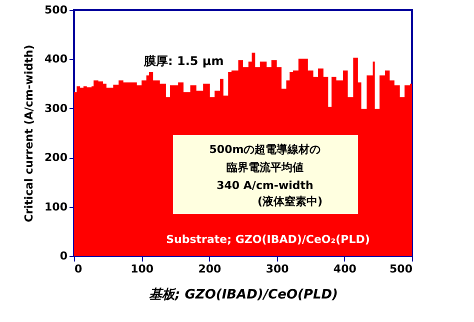 Image resolution: width=474 pixels, height=322 pixels. What do you see at coordinates (243, 295) in the screenshot?
I see `x-axis-title: 基板; GZO(IBAD)/CeO(PLD)` at bounding box center [243, 295].